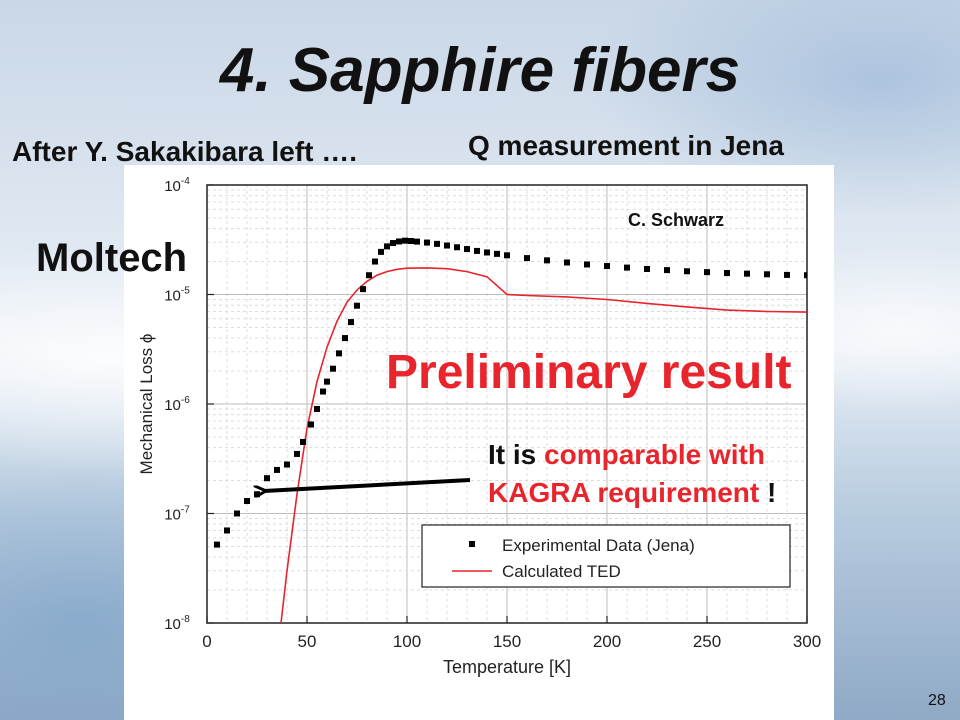 This screenshot has height=720, width=960. I want to click on callout-comparable: comparable with, so click(654, 454).